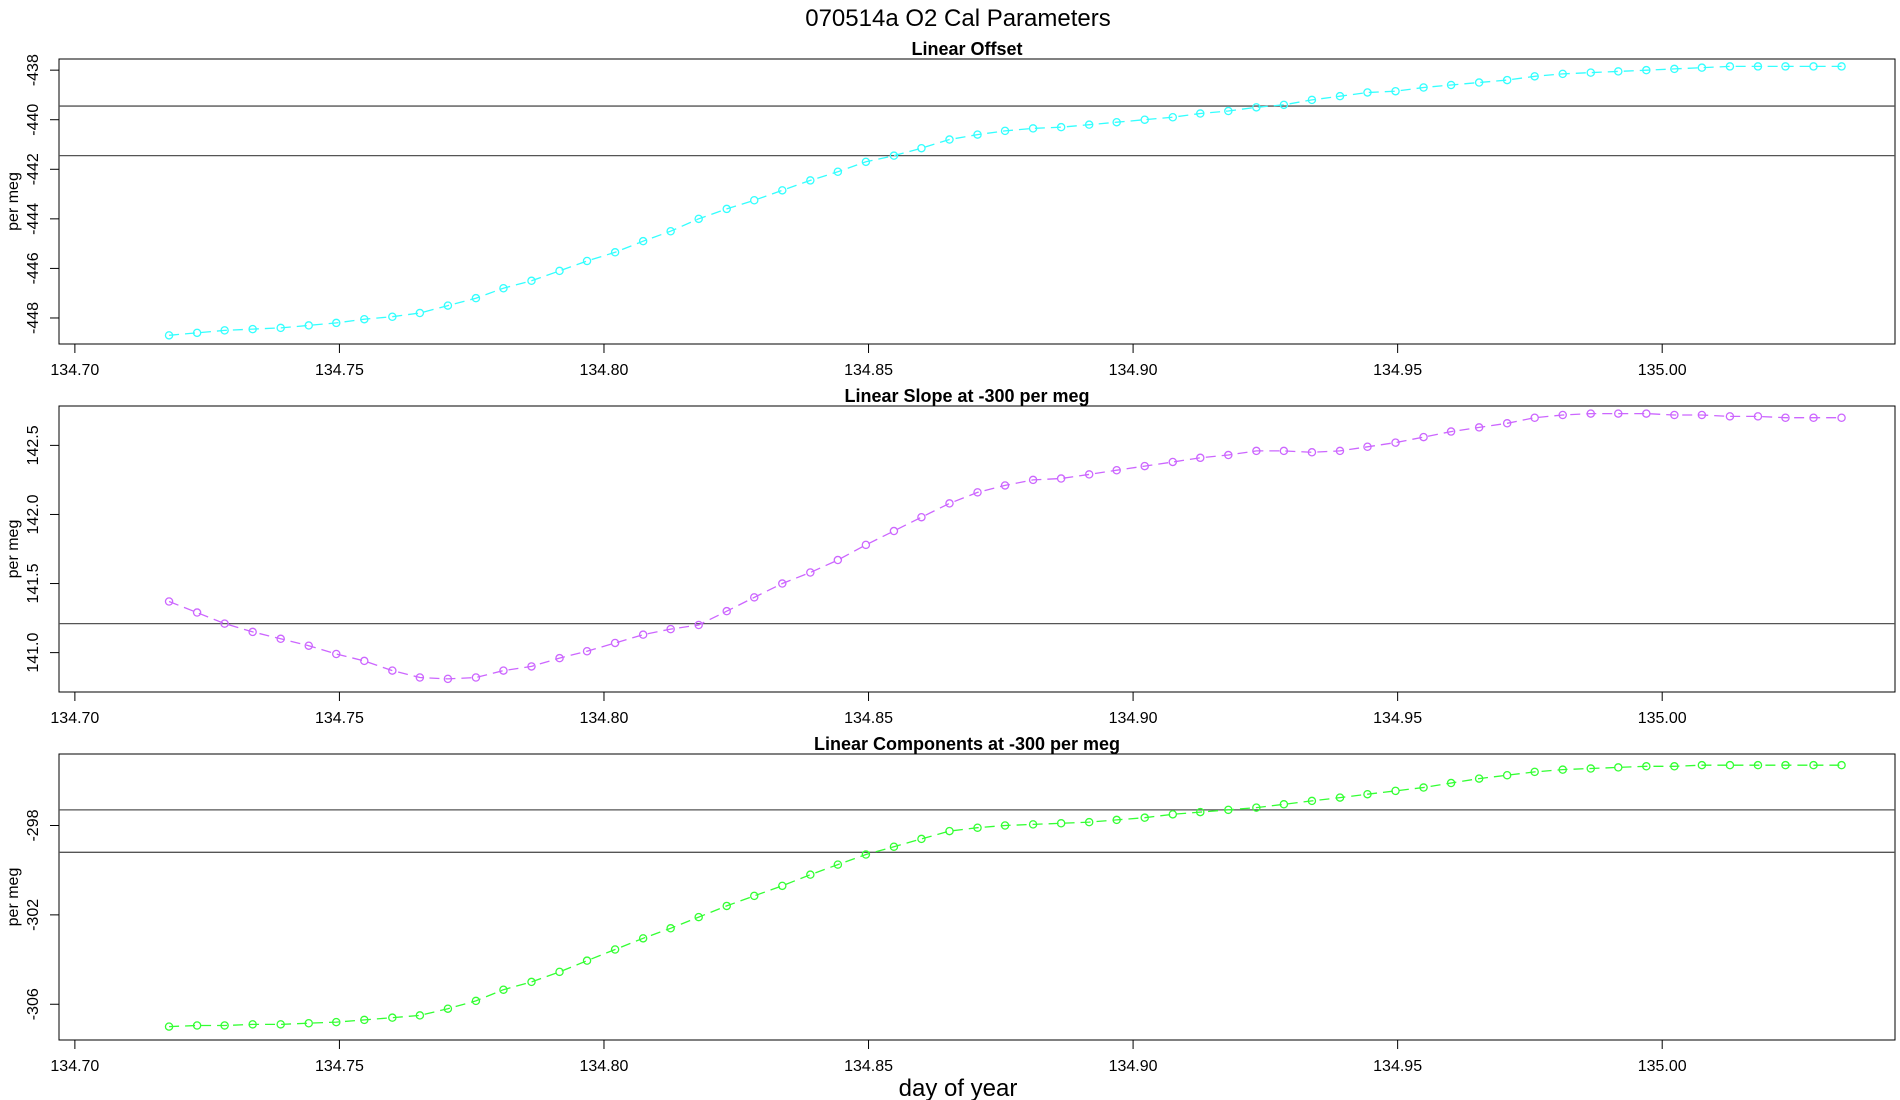 The height and width of the screenshot is (1100, 1900). Describe the element at coordinates (1133, 1066) in the screenshot. I see `x-tick-label: 134.90` at that location.